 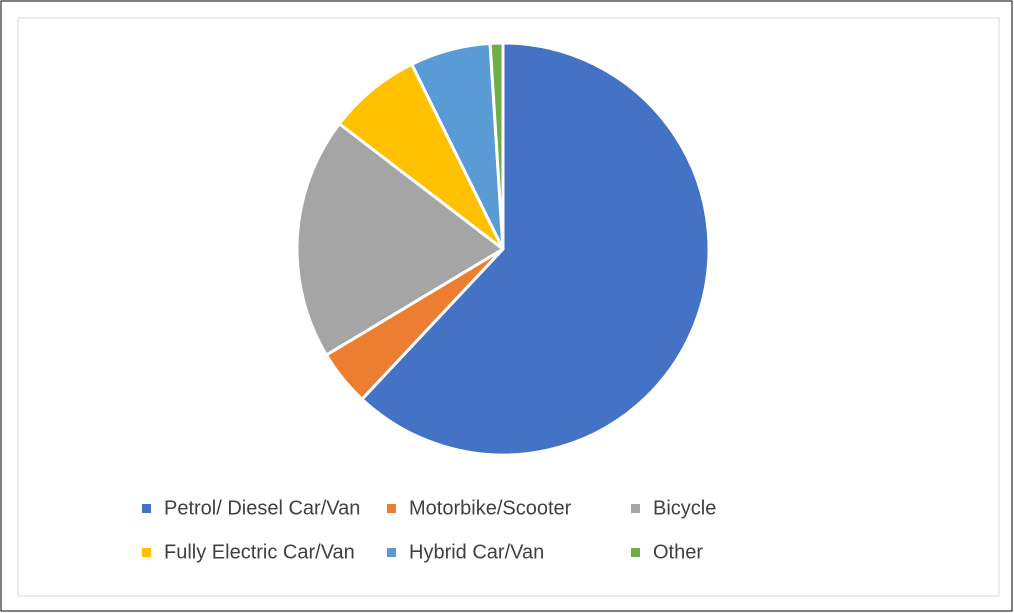 I want to click on legend-label: Other, so click(x=678, y=552).